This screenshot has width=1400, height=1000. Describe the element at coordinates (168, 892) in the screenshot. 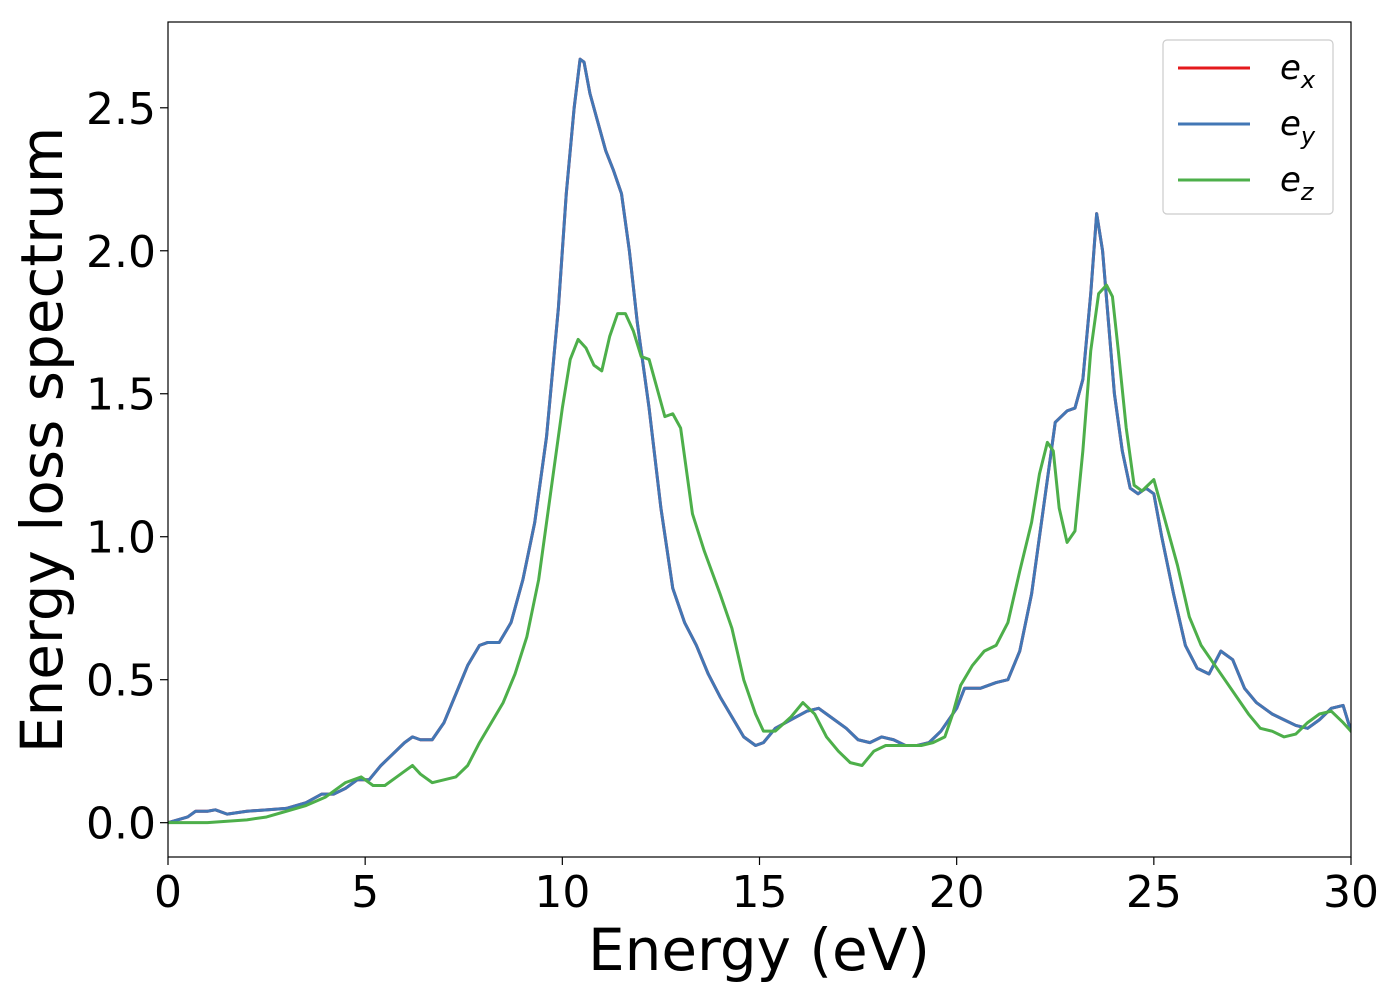

I see `x-tick-label: 0` at that location.